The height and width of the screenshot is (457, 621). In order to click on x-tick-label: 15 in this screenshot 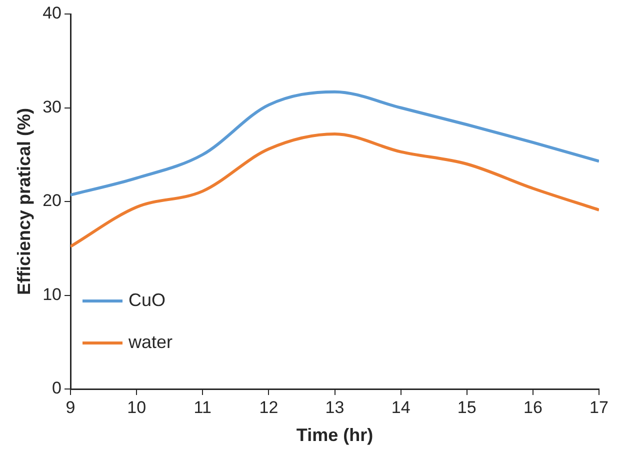, I will do `click(466, 407)`.